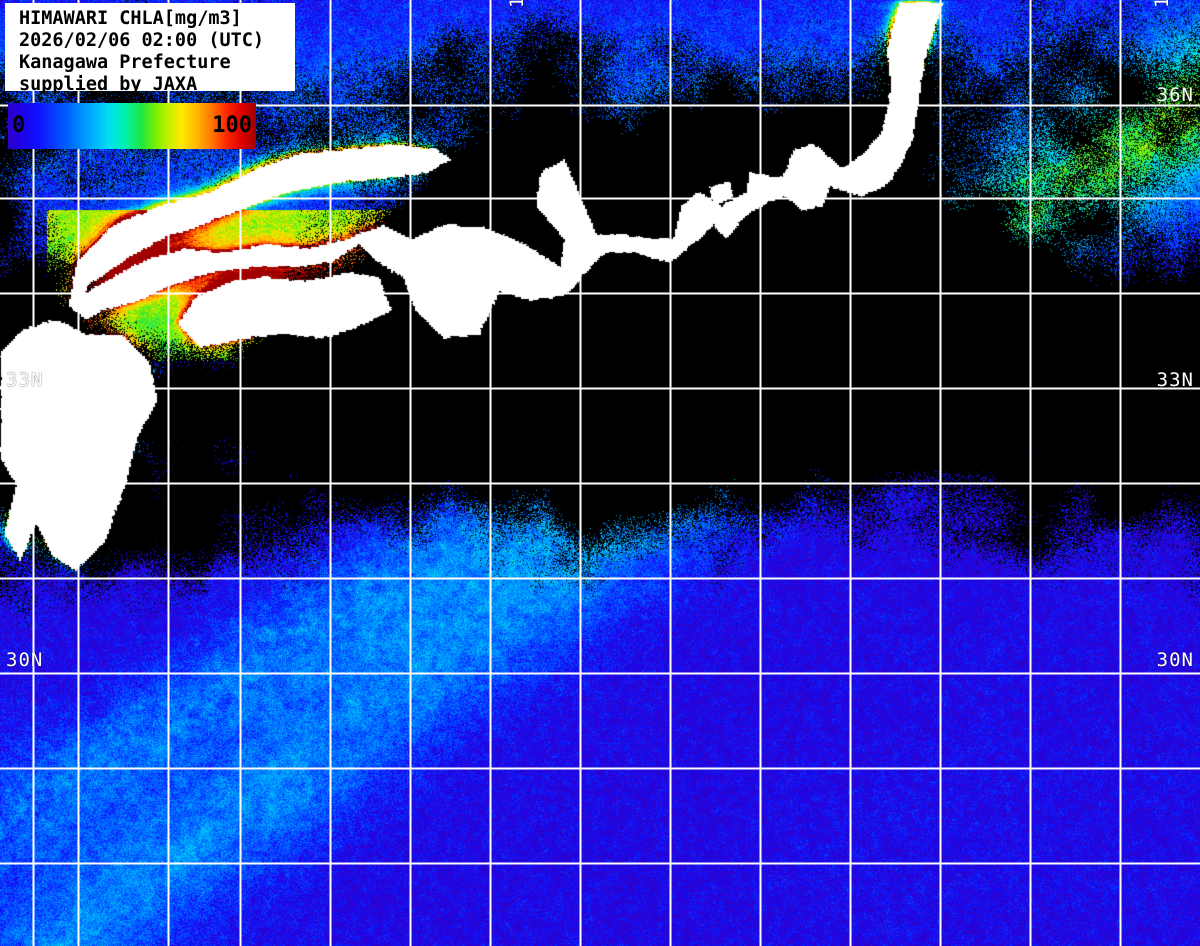  Describe the element at coordinates (142, 40) in the screenshot. I see `title-line-datetime: 2026/02/06 02:00 (UTC)` at that location.